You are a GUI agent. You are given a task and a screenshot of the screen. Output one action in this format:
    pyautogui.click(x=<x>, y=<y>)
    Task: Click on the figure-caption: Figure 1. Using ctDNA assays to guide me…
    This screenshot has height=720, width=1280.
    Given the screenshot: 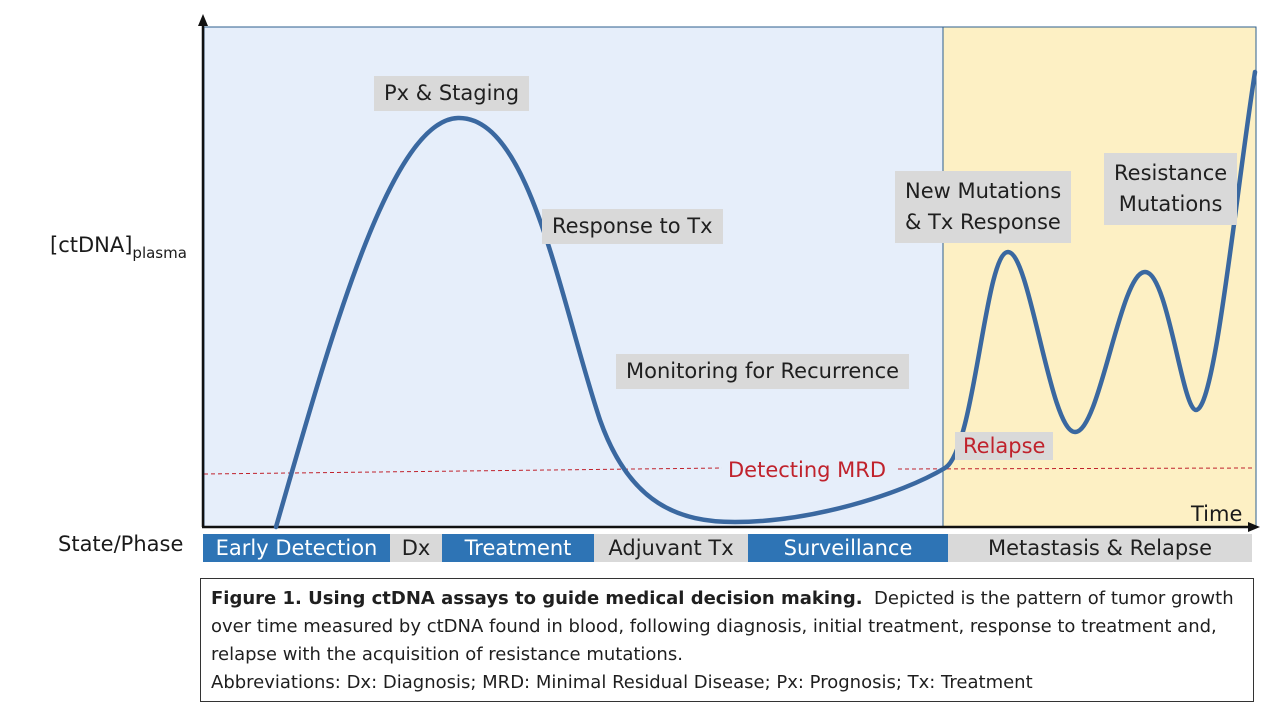 What is the action you would take?
    pyautogui.click(x=727, y=640)
    